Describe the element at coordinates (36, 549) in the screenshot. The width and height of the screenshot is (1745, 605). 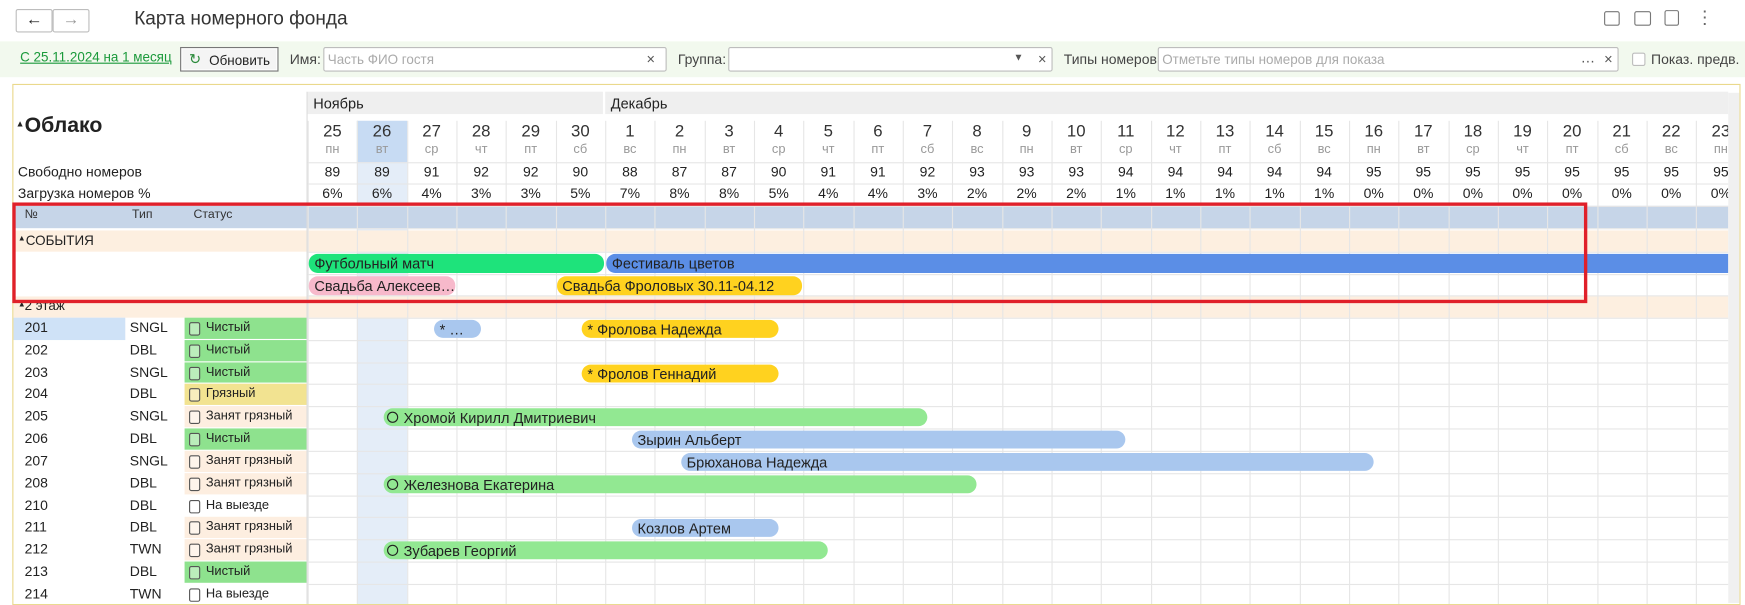
I see `room-number: 212` at that location.